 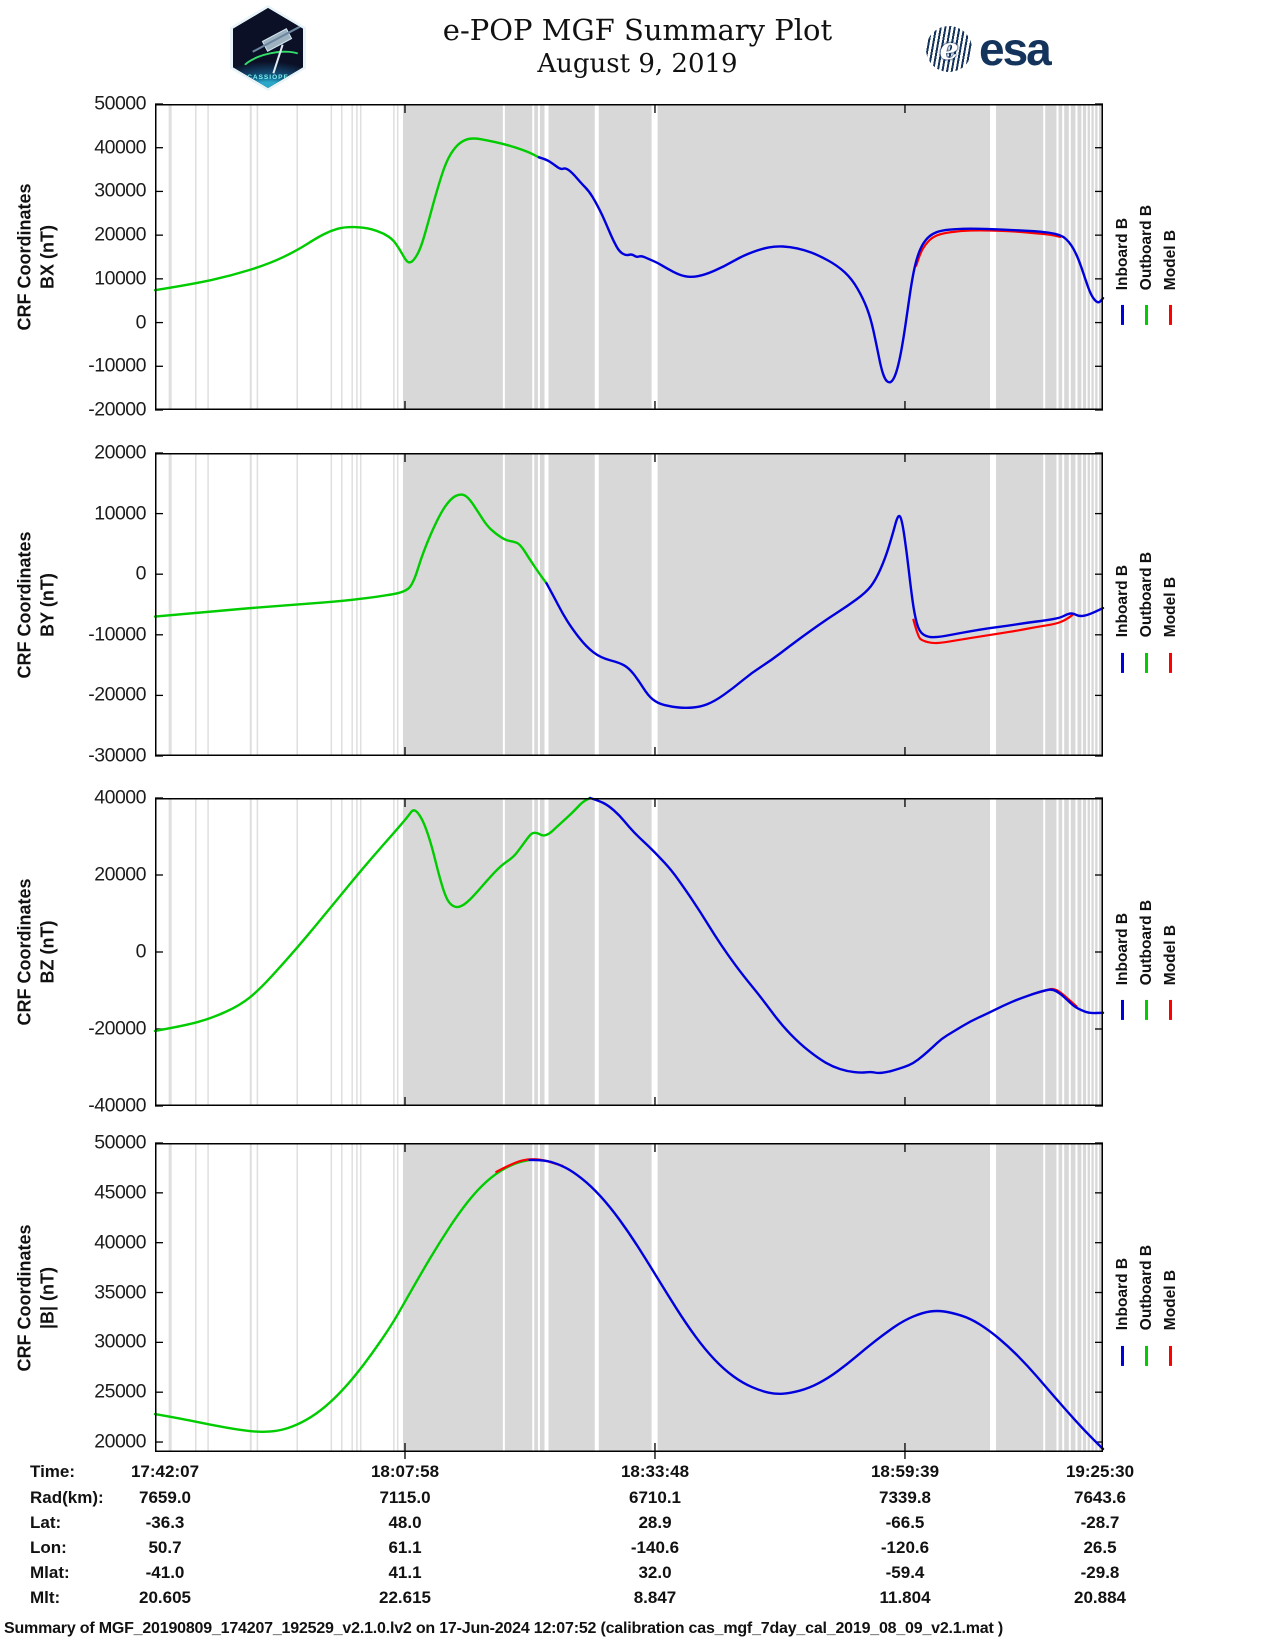 I want to click on cassiope-patch-art: CASSIOPE, so click(x=268, y=48).